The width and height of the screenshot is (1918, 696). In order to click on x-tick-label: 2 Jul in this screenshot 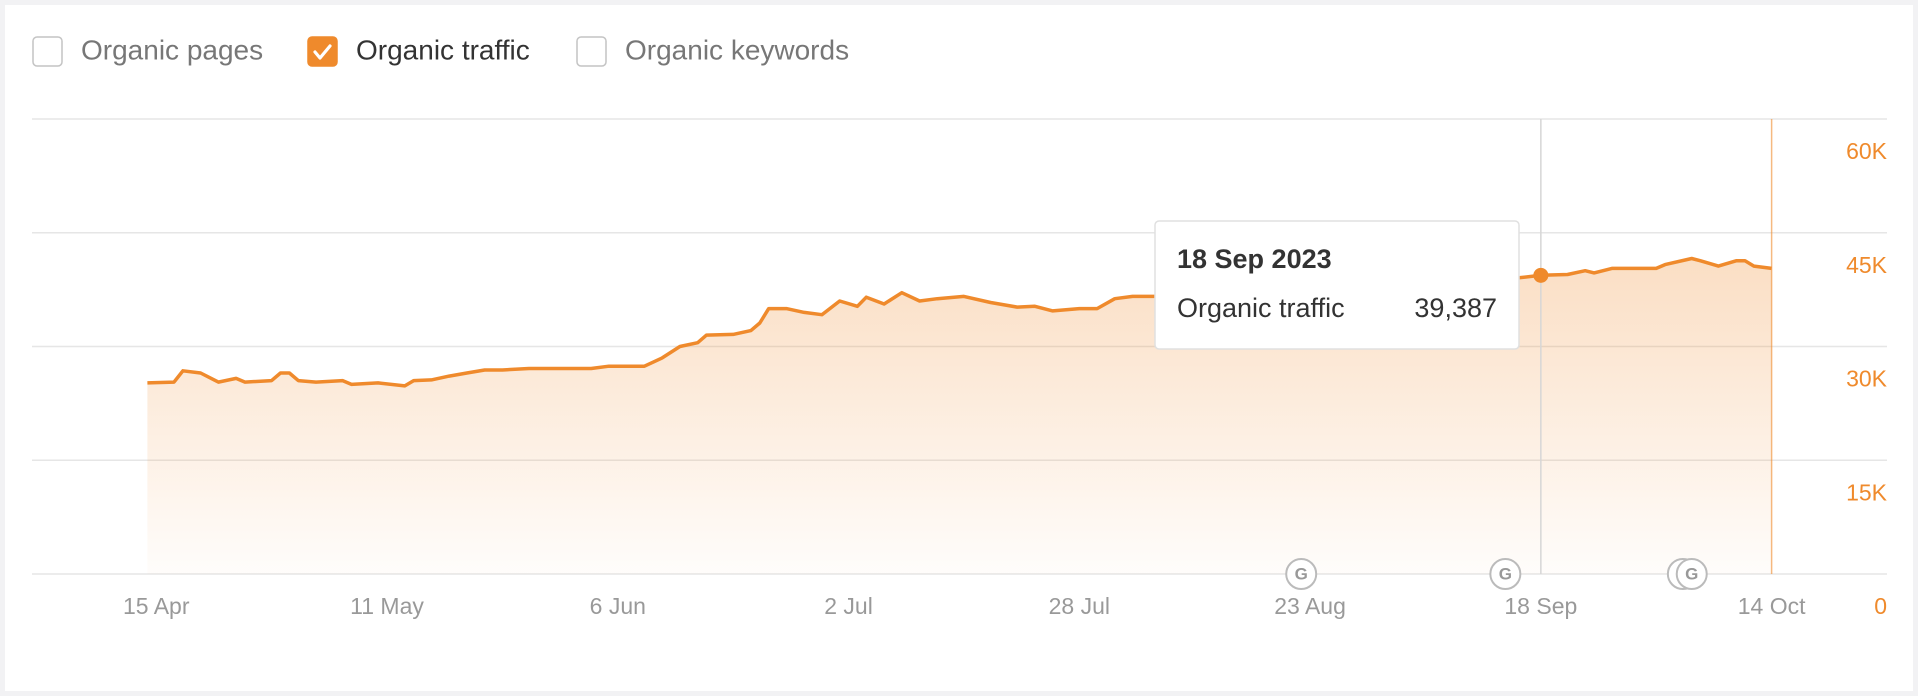, I will do `click(848, 606)`.